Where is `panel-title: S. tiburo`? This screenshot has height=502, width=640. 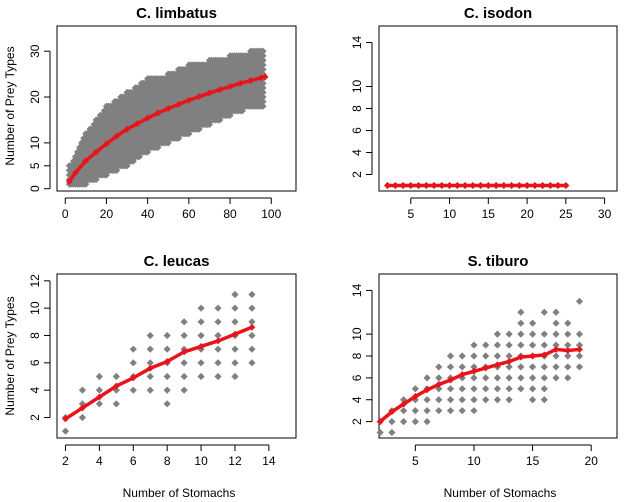 panel-title: S. tiburo is located at coordinates (498, 261).